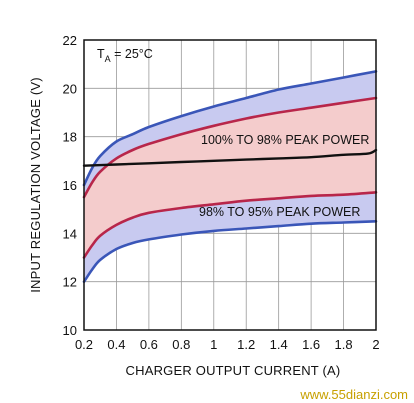 This screenshot has width=414, height=403. Describe the element at coordinates (70, 88) in the screenshot. I see `y-tick-label: 20` at that location.